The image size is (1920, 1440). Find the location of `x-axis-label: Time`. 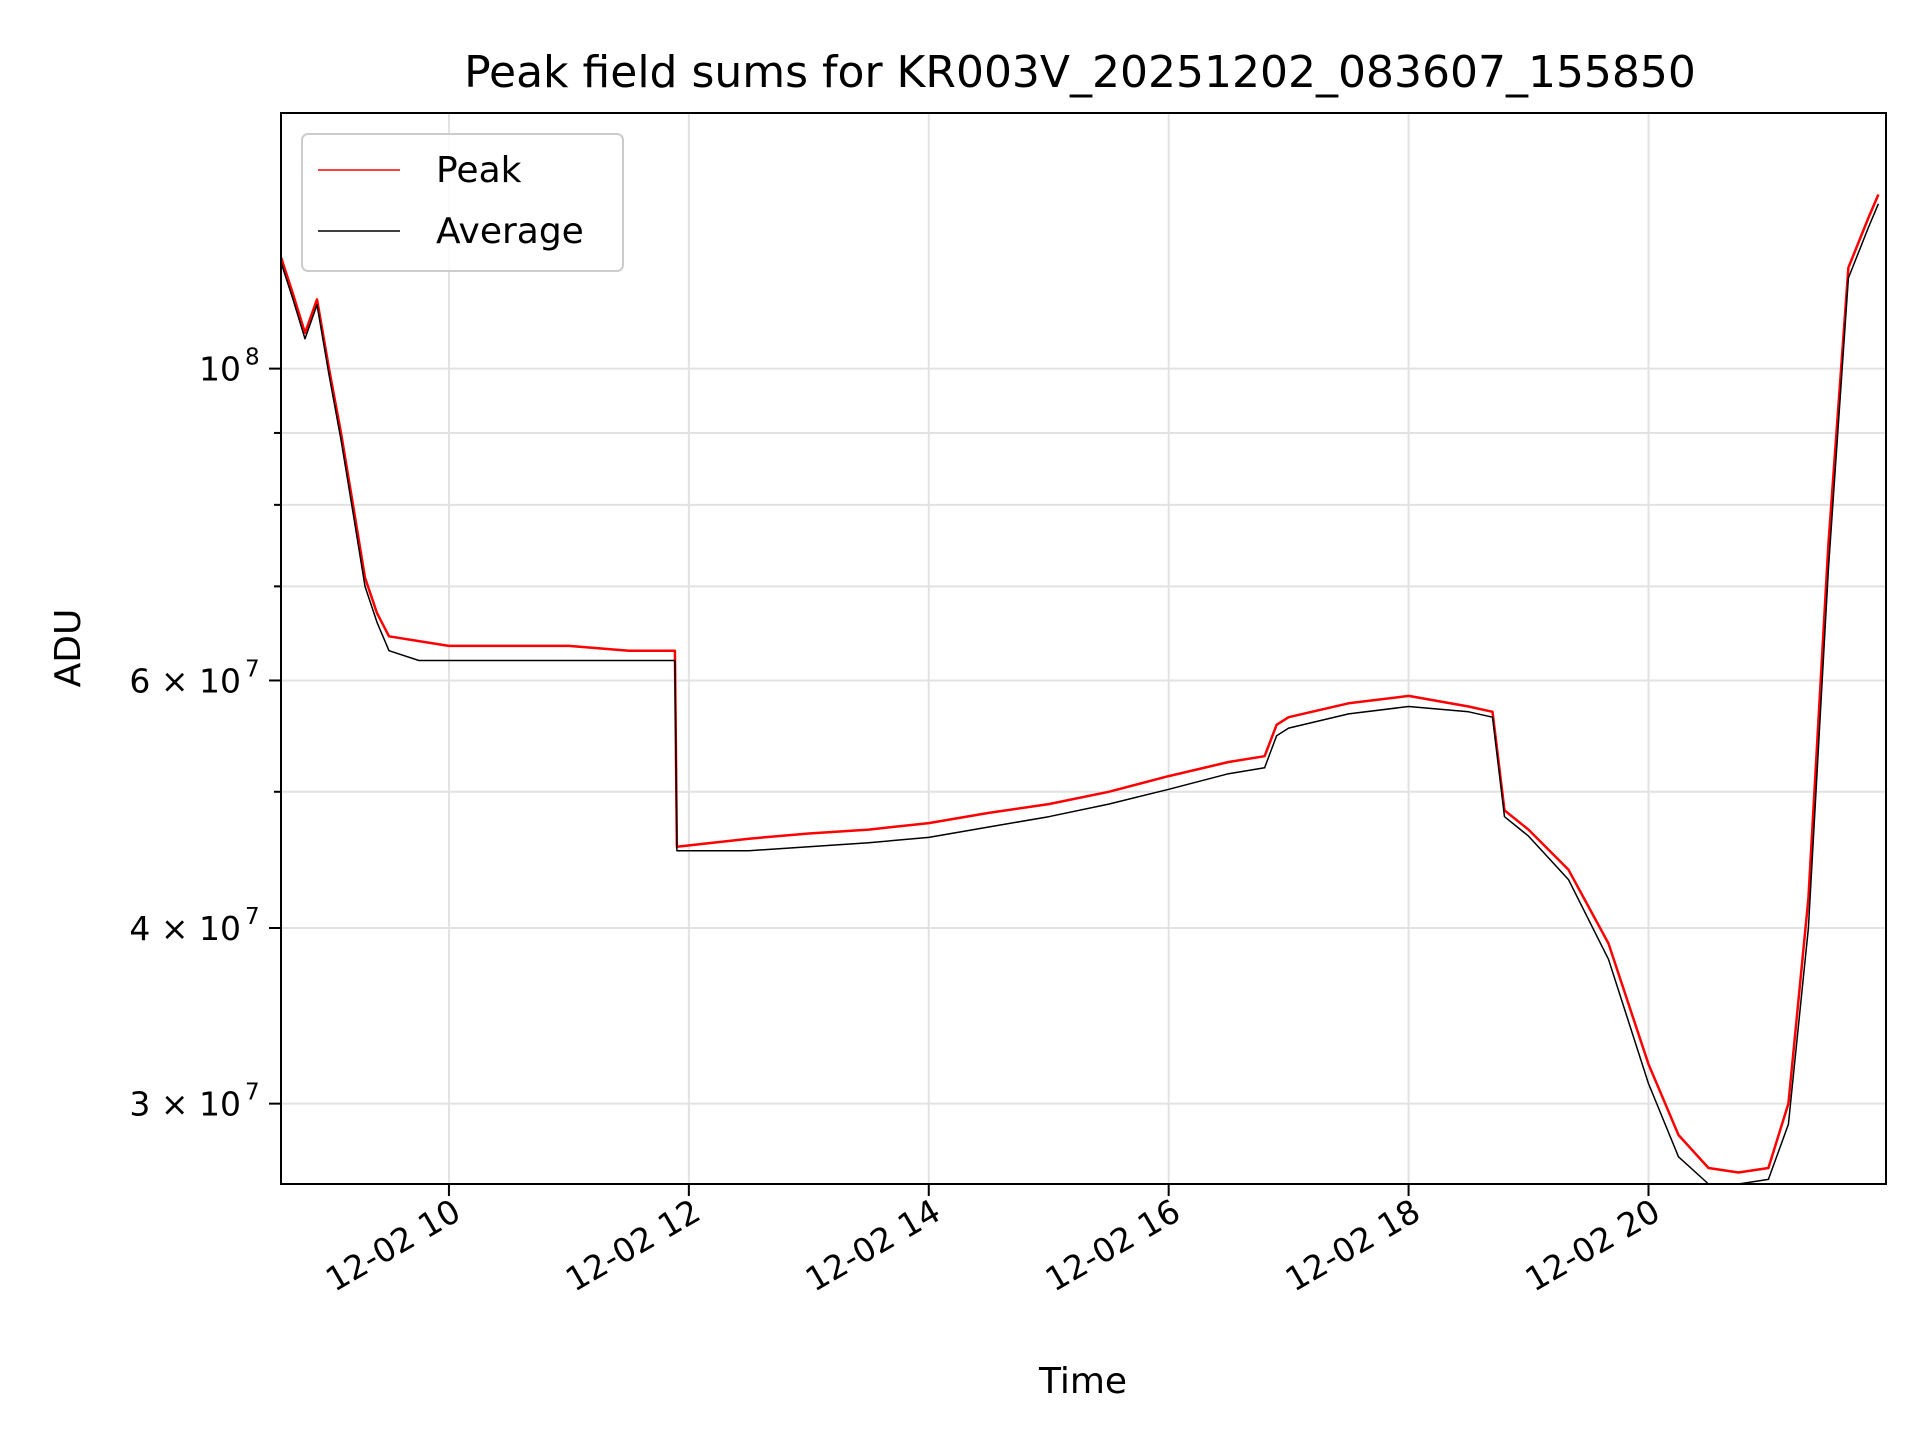

x-axis-label: Time is located at coordinates (1082, 1381).